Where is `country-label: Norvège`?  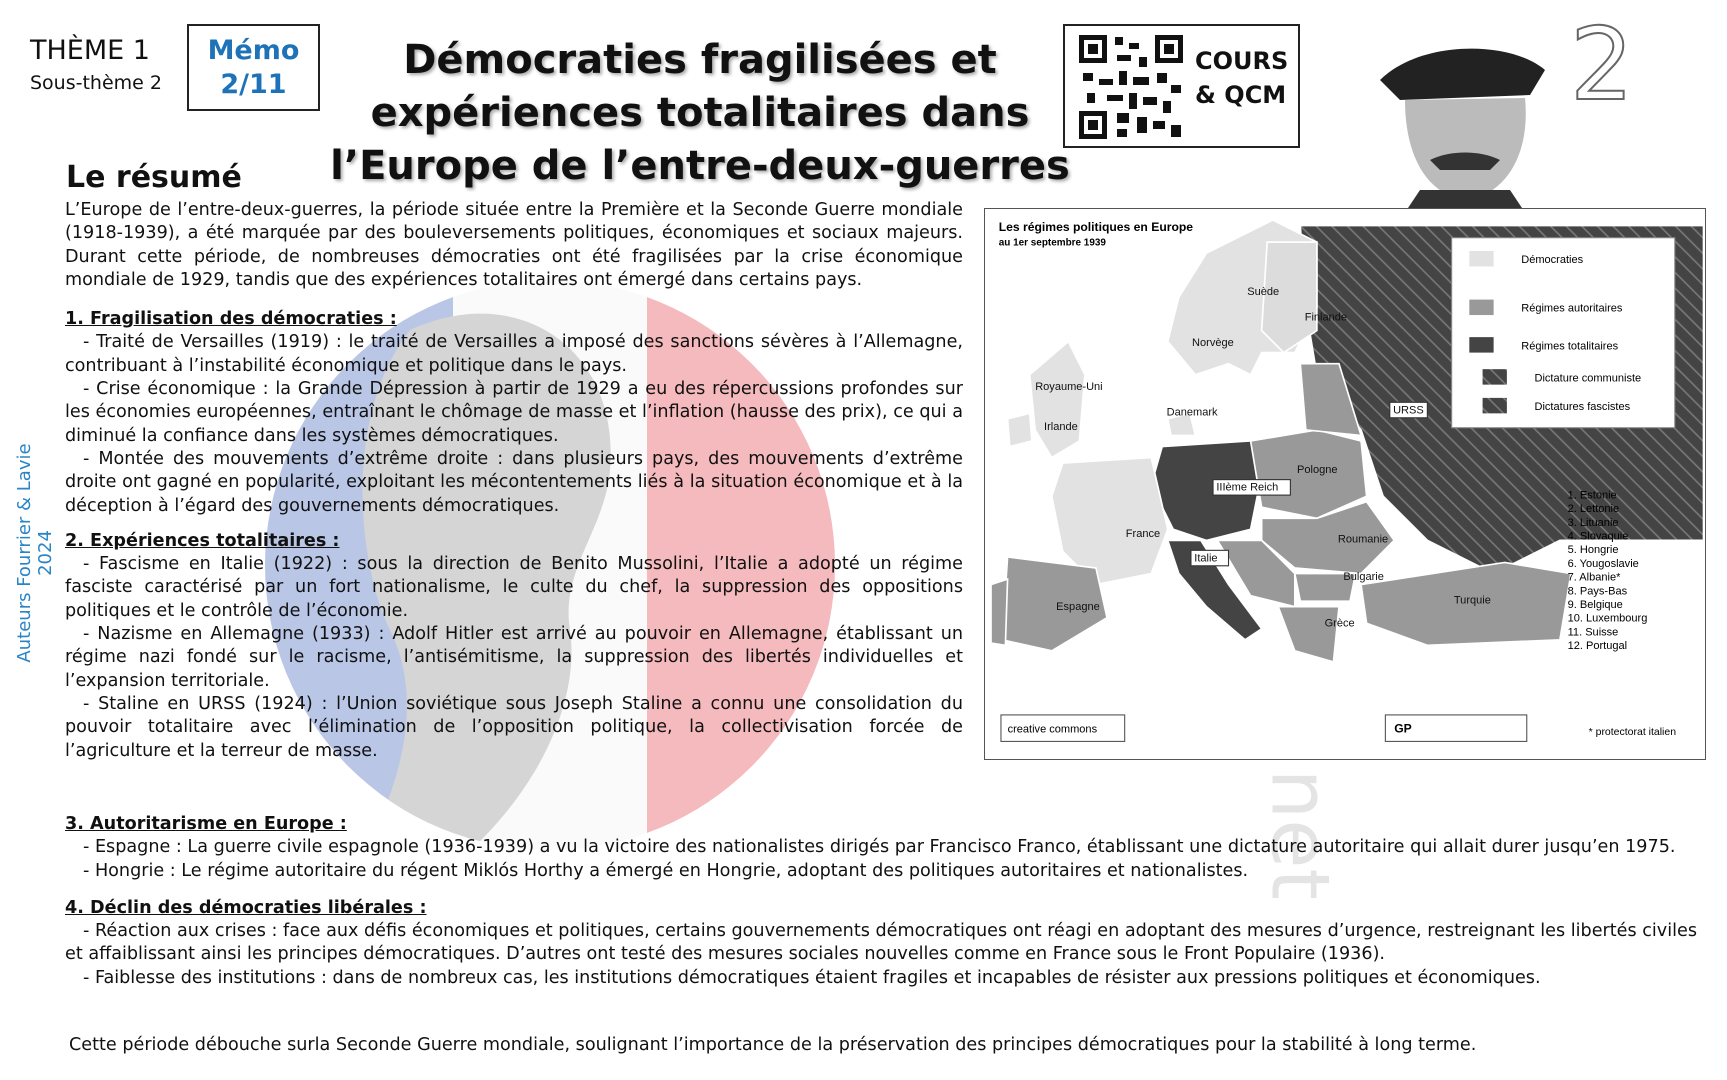 country-label: Norvège is located at coordinates (1213, 343).